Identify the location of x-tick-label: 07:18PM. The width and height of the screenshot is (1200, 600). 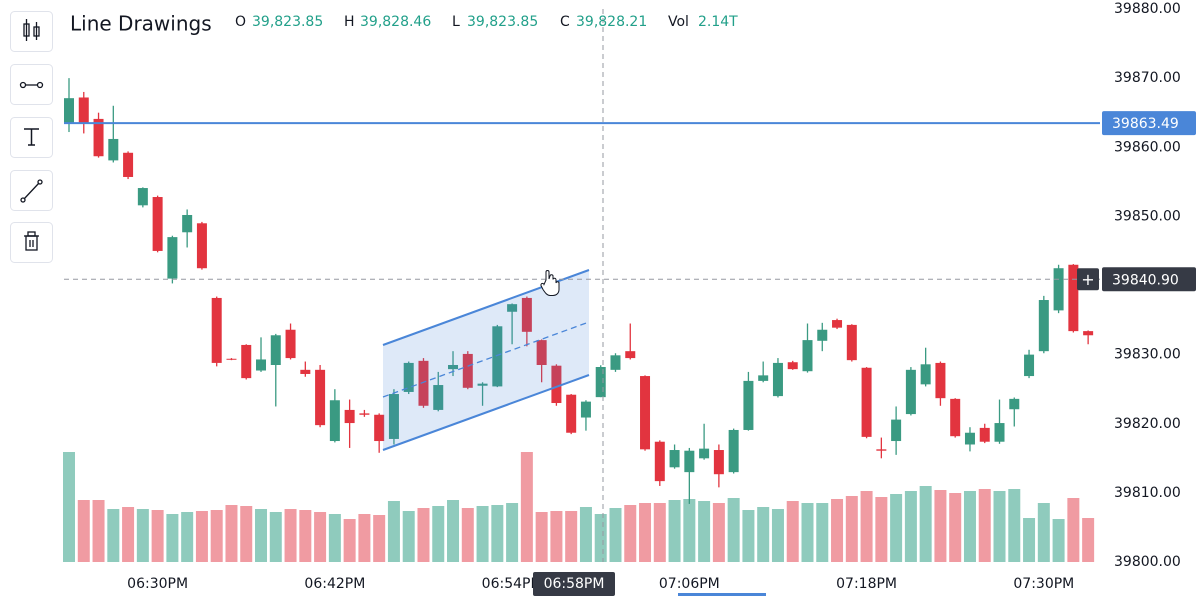
(866, 584).